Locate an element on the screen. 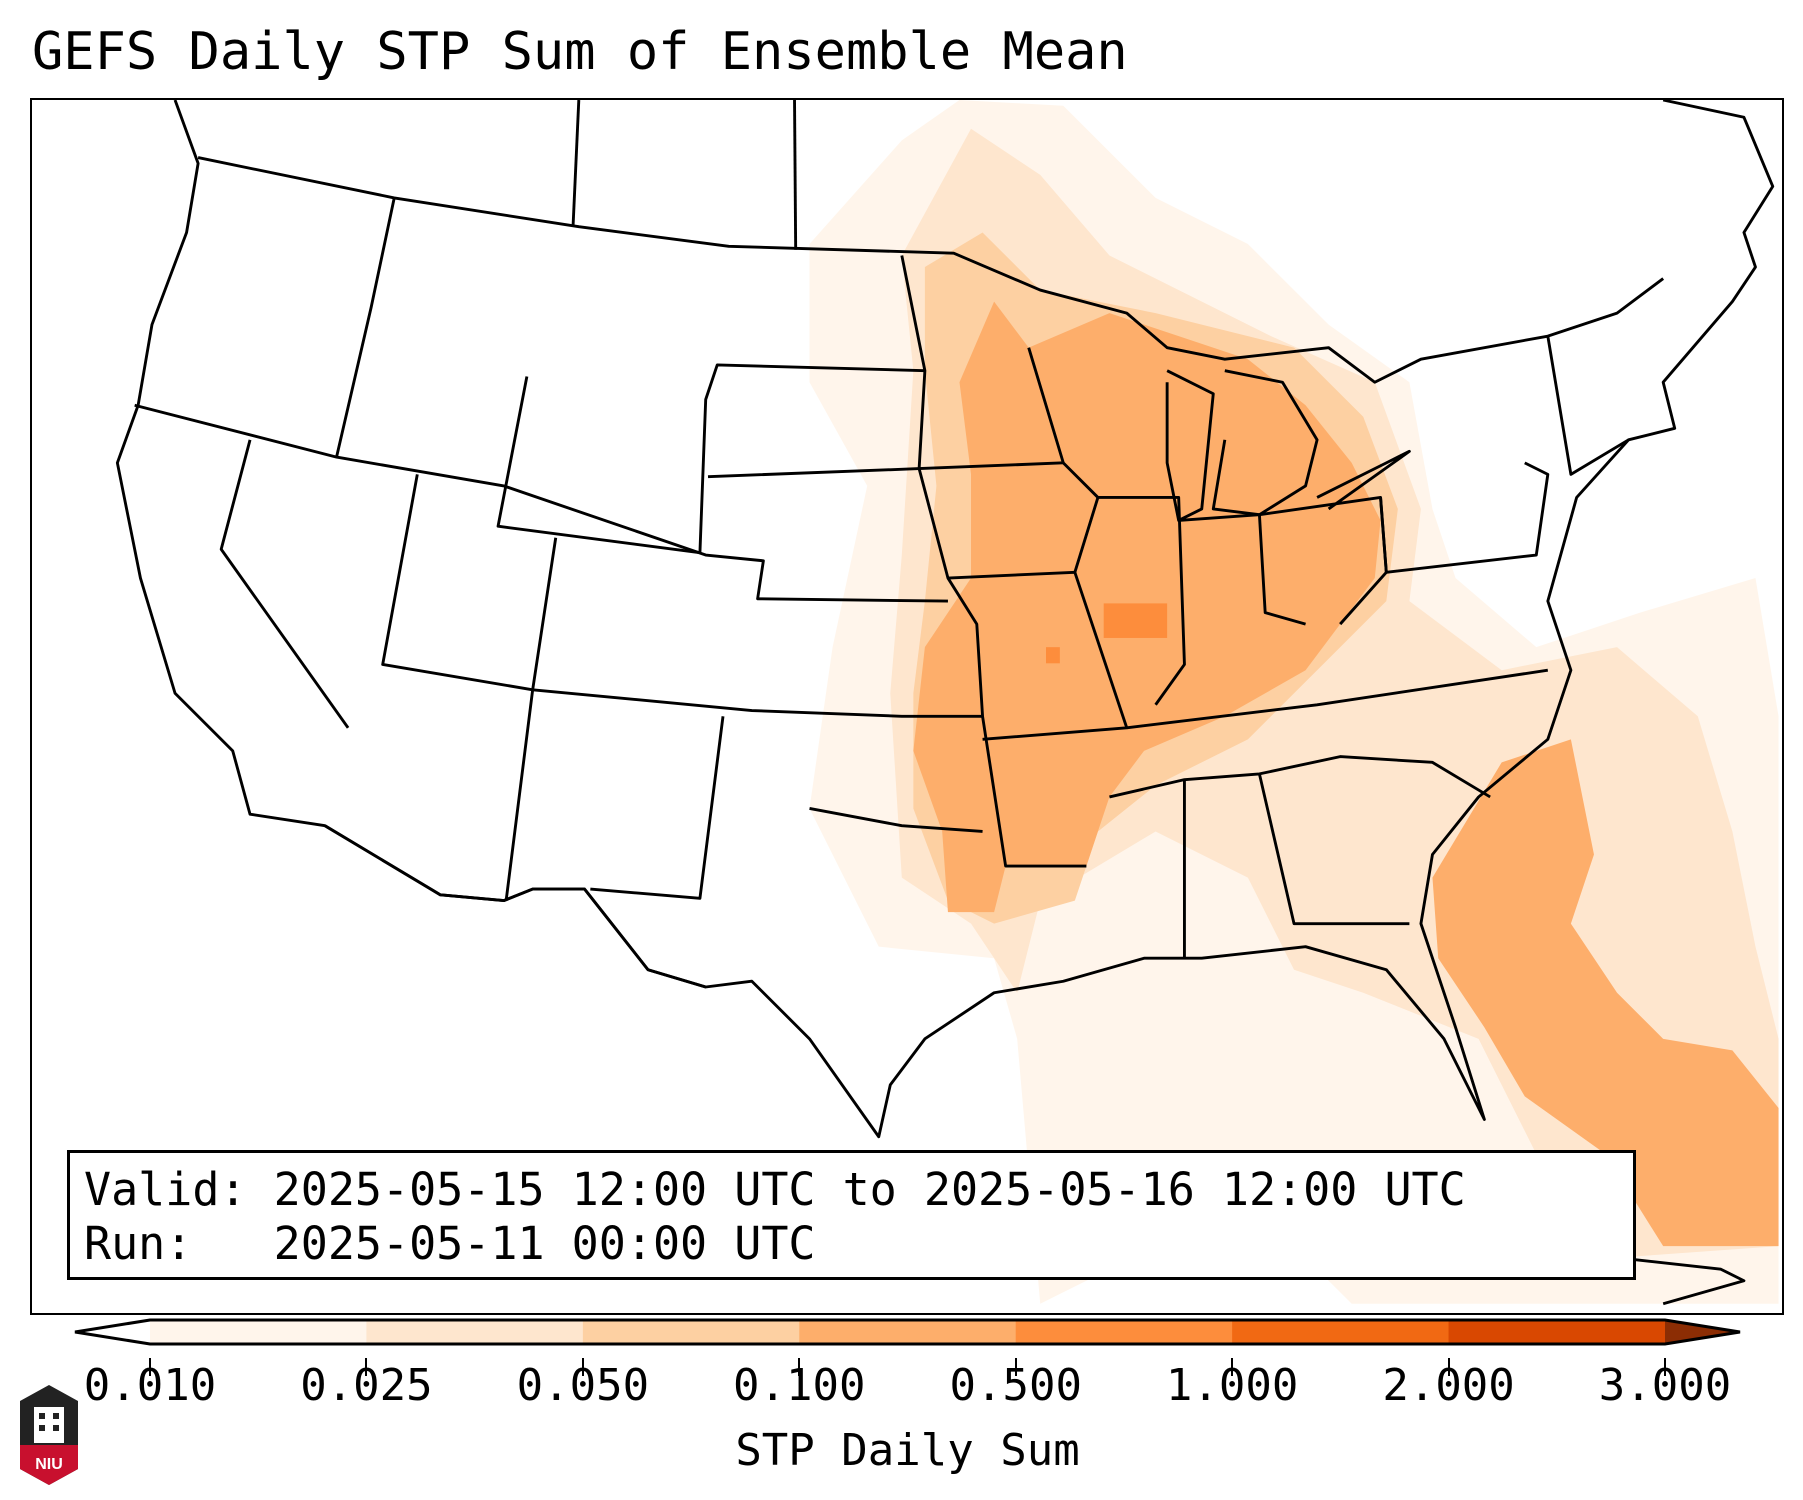 This screenshot has height=1500, width=1803. colorbar-tick-label: 2.000 is located at coordinates (1448, 1385).